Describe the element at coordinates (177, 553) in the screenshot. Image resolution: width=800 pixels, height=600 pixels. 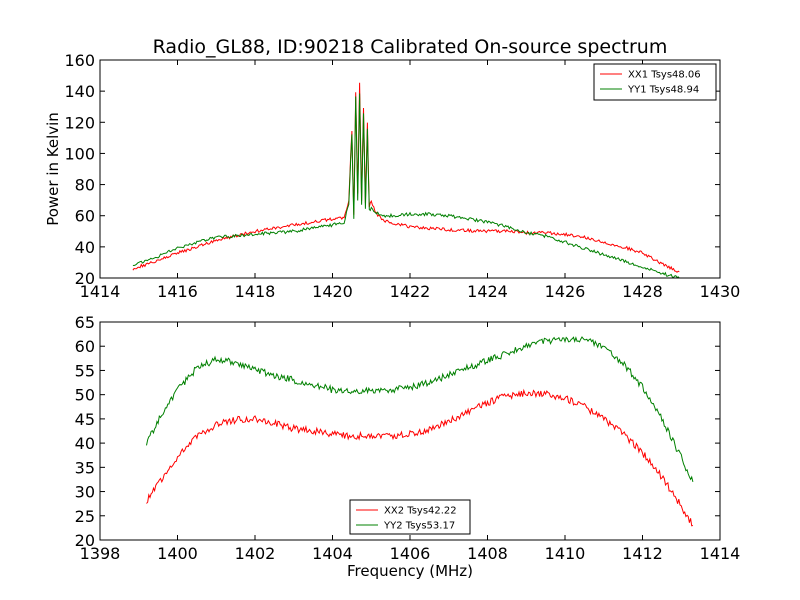
I see `x-tick-label: 1400` at that location.